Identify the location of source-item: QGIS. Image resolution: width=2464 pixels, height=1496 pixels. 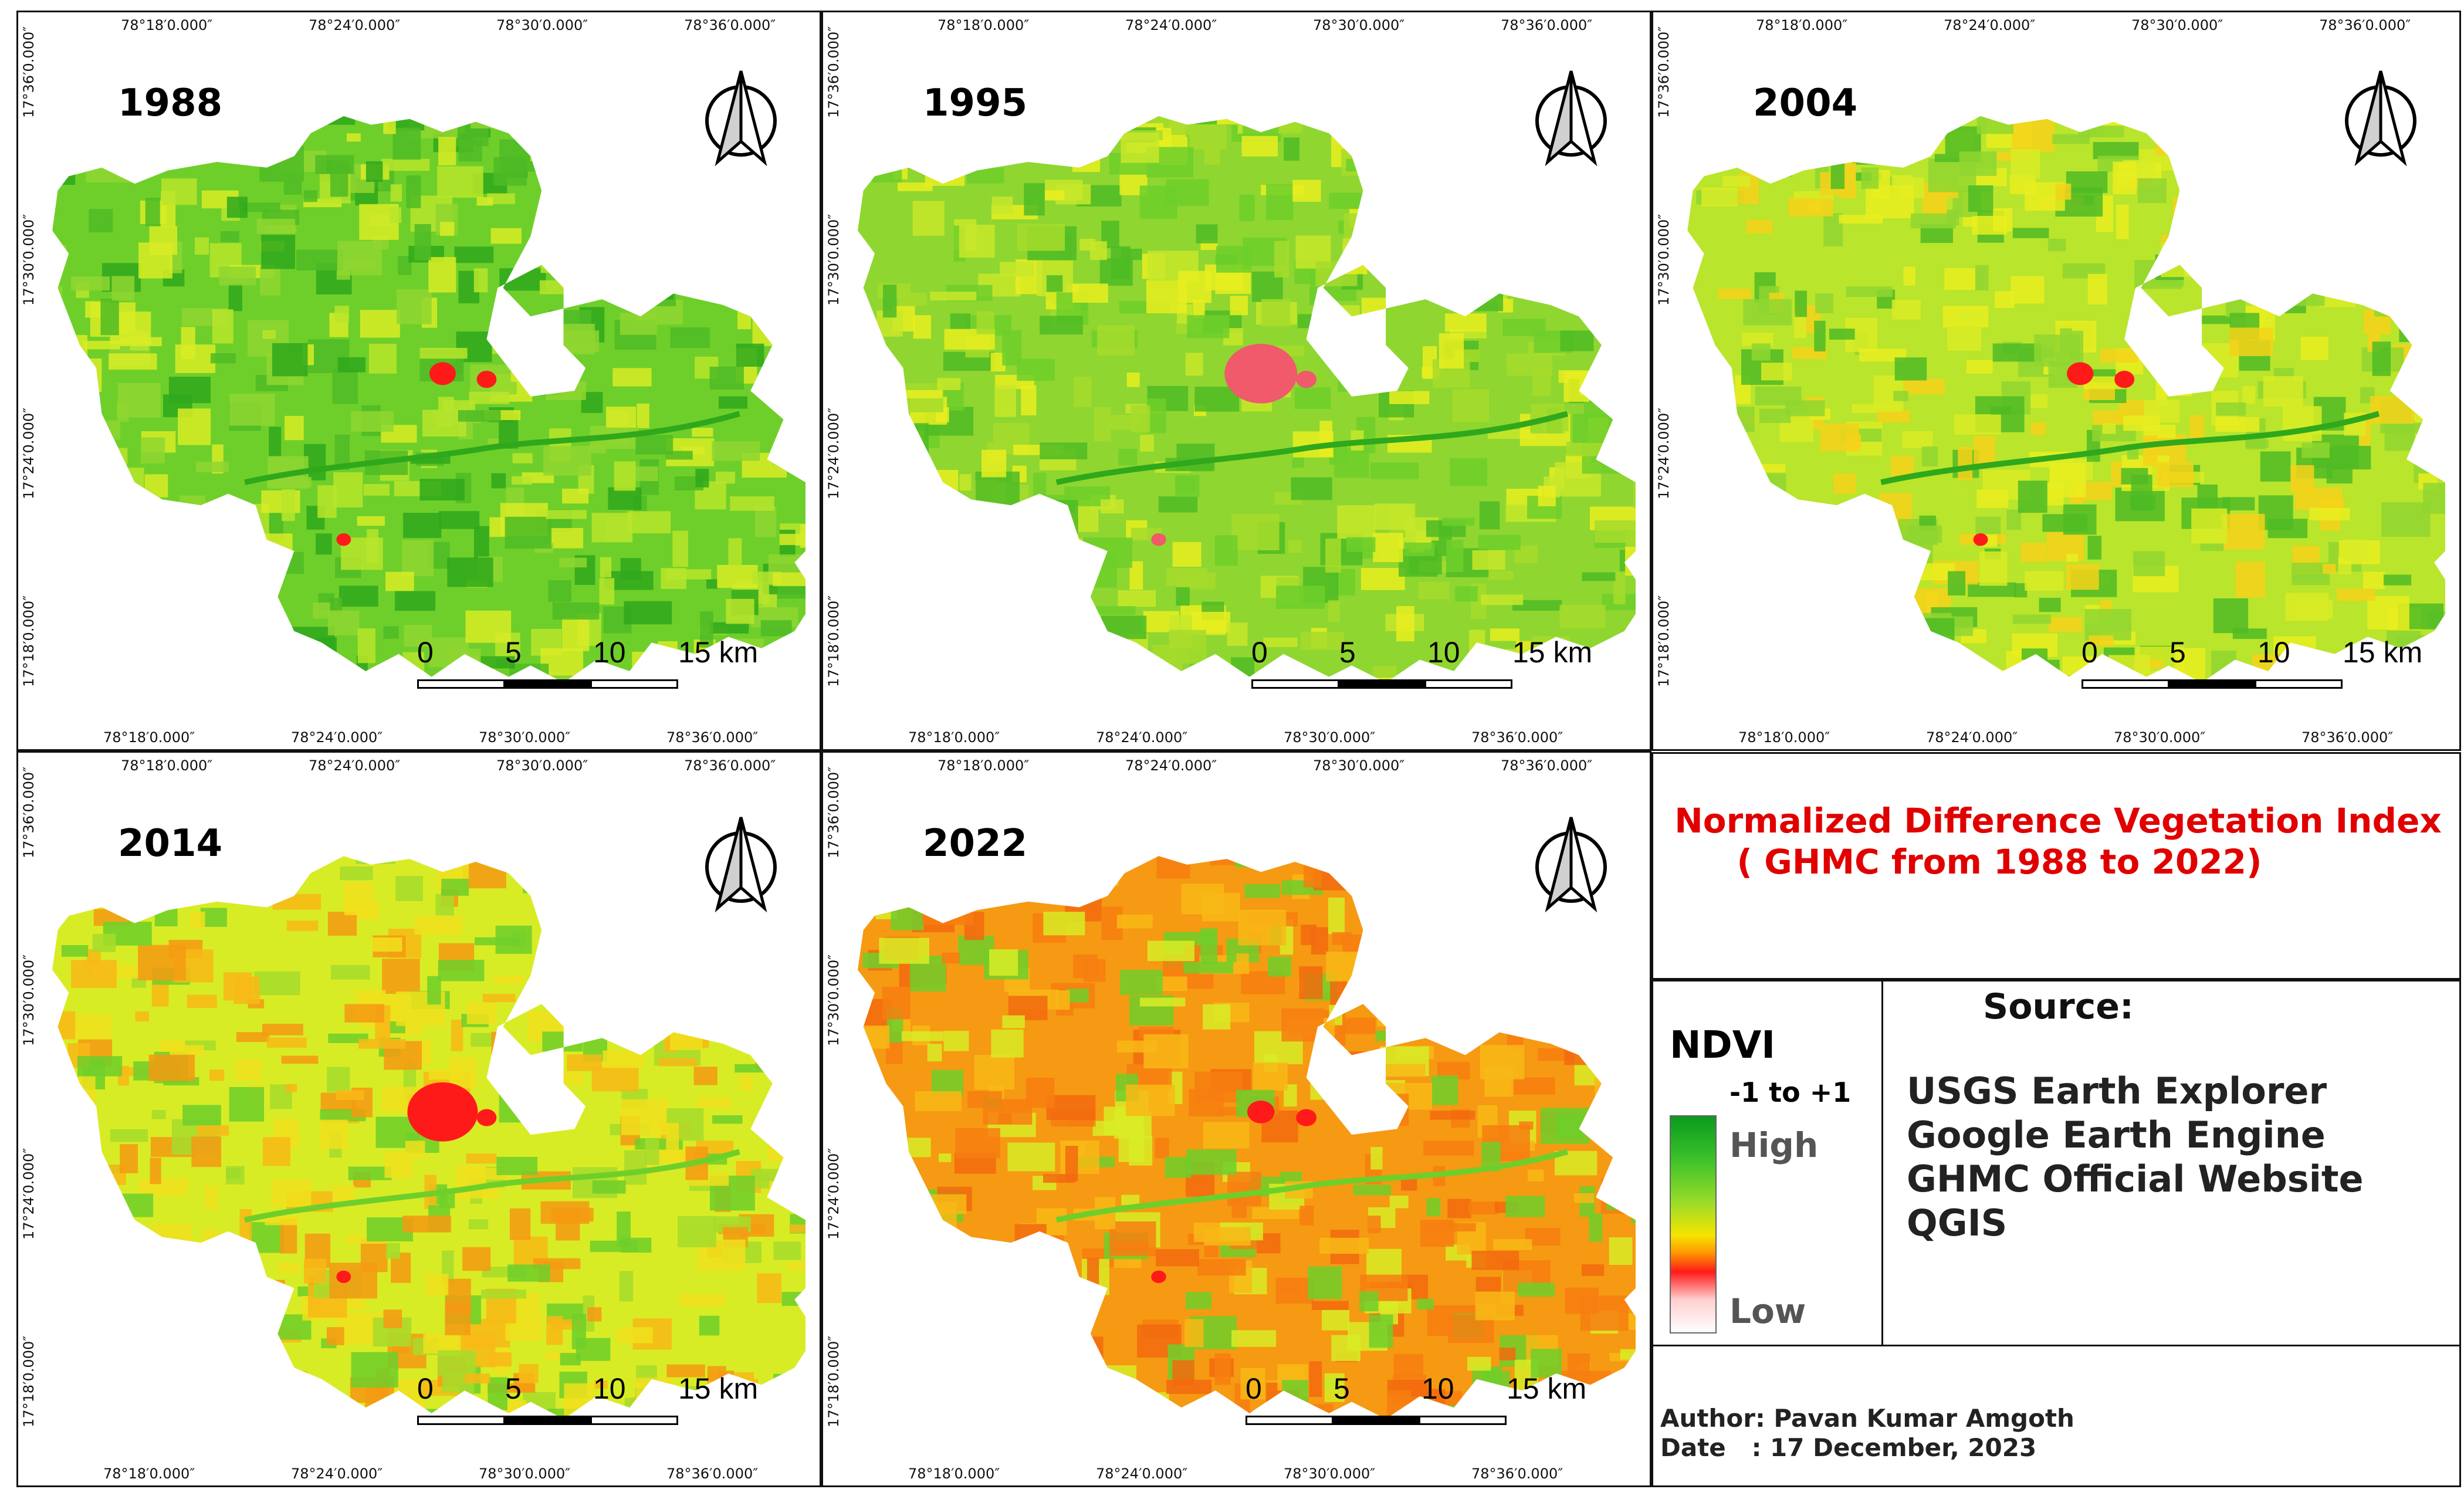
(1958, 1222).